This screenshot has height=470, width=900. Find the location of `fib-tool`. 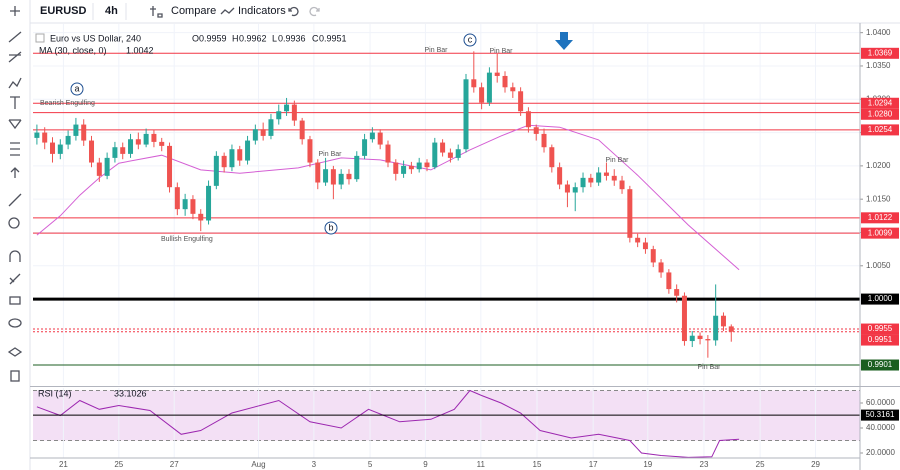

fib-tool is located at coordinates (15, 57).